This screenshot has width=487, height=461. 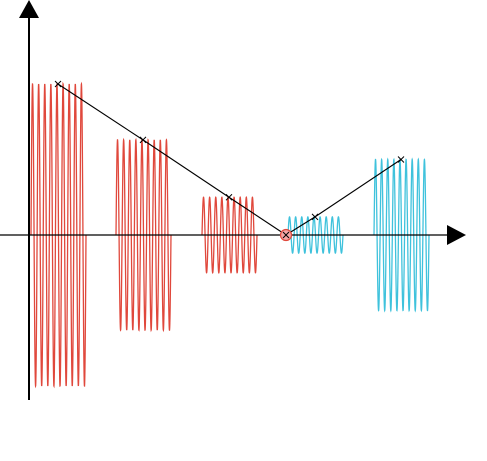 What do you see at coordinates (29, 9) in the screenshot?
I see `y-axis-arrow-icon` at bounding box center [29, 9].